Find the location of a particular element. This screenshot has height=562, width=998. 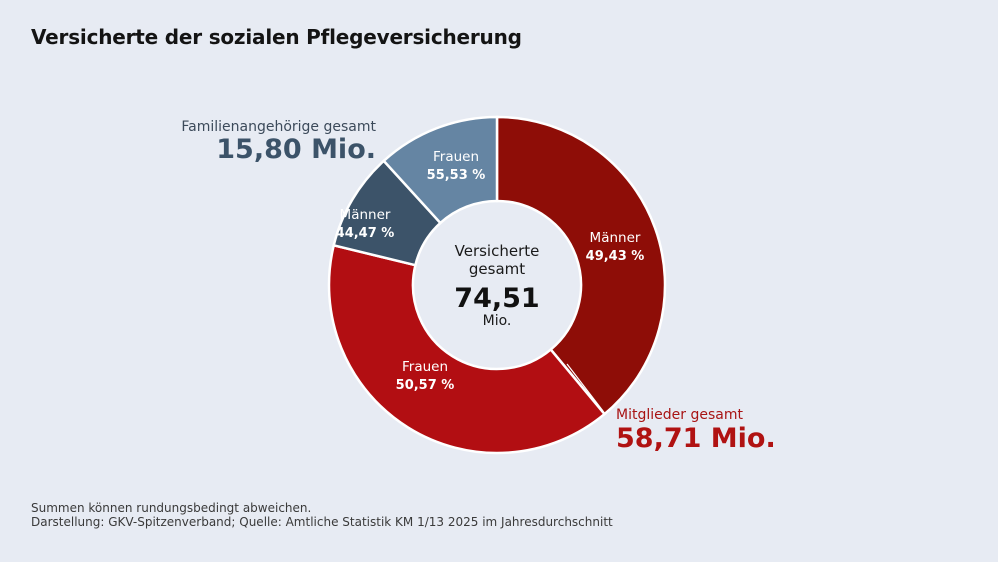

familie-group-total: 15,80 Mio. is located at coordinates (296, 149).